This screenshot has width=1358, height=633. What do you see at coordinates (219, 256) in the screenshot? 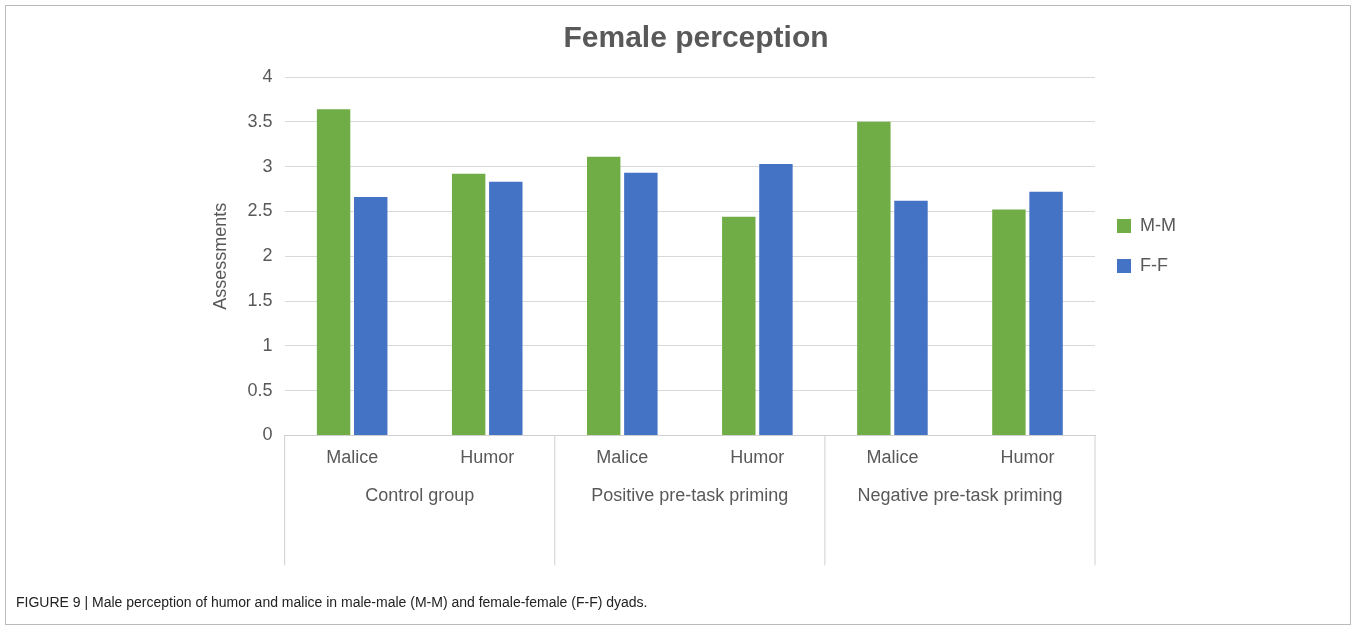
I see `y-axis-title: Assessments` at bounding box center [219, 256].